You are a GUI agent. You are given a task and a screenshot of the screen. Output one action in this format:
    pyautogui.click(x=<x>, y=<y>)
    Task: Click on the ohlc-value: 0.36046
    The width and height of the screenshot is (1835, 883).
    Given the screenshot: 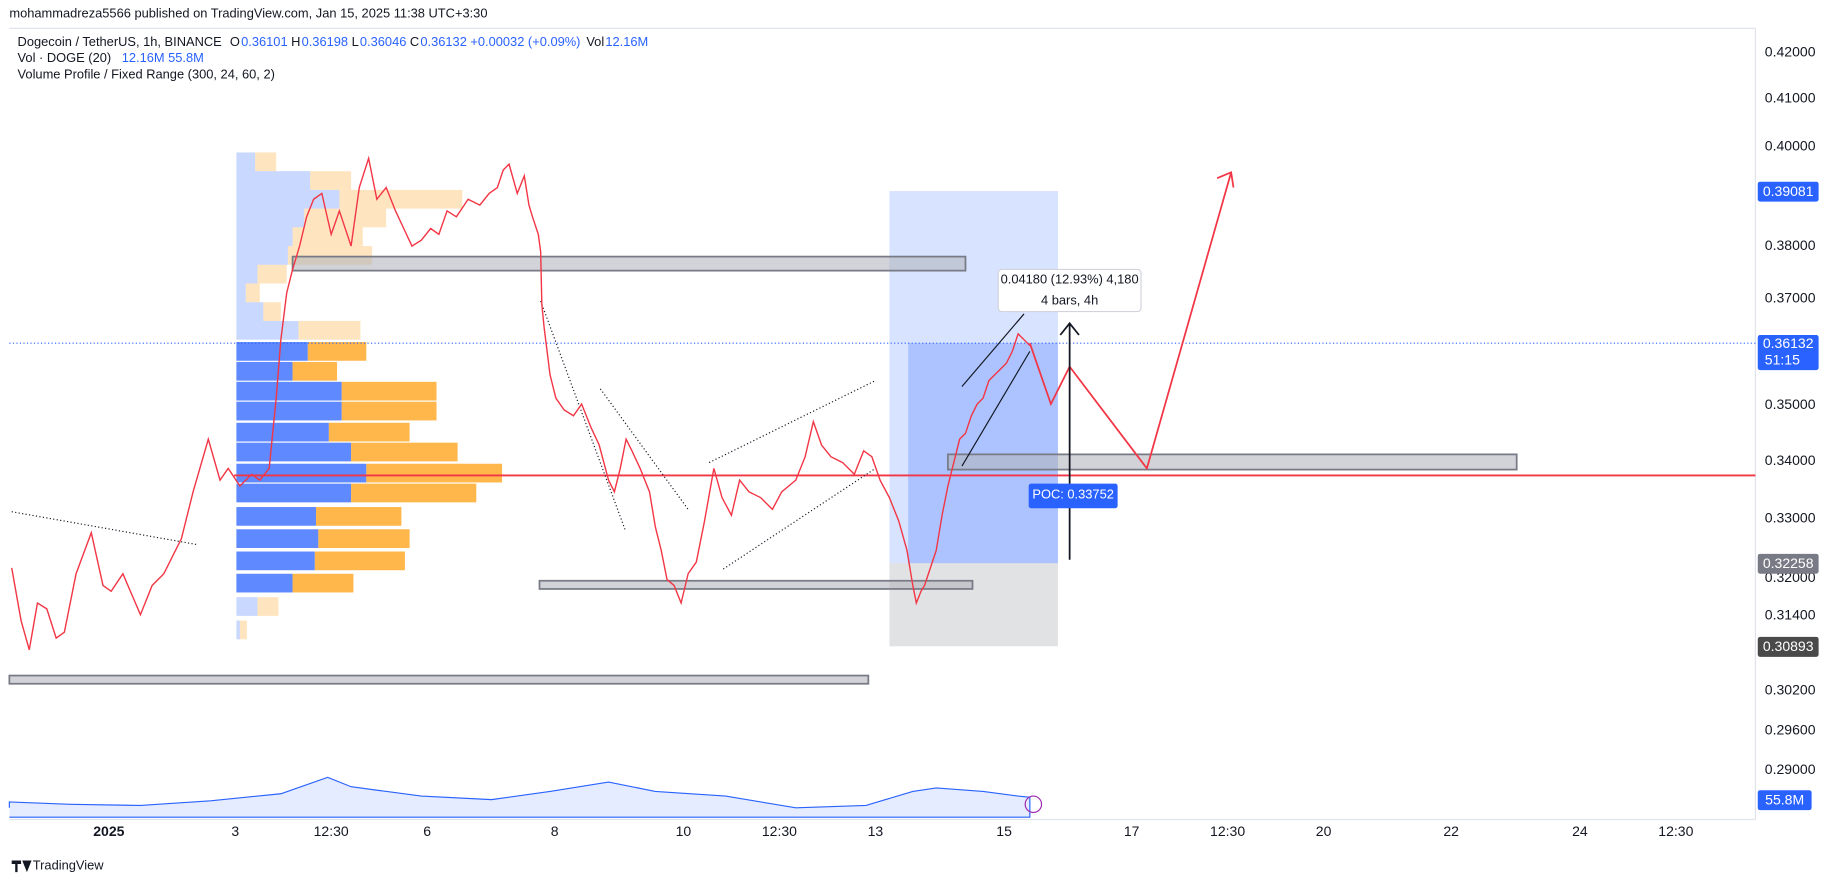 What is the action you would take?
    pyautogui.click(x=383, y=41)
    